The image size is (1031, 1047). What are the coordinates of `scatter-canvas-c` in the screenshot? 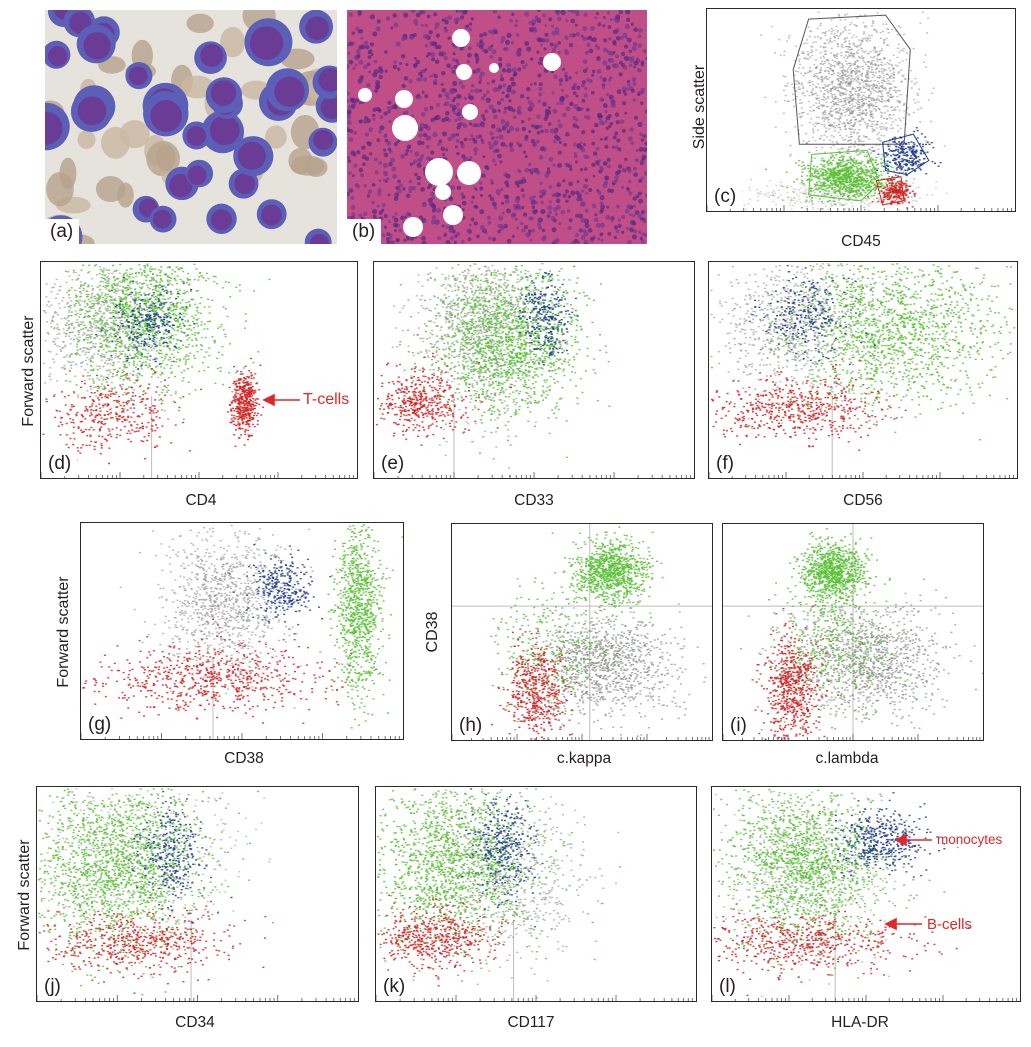 It's located at (859, 111).